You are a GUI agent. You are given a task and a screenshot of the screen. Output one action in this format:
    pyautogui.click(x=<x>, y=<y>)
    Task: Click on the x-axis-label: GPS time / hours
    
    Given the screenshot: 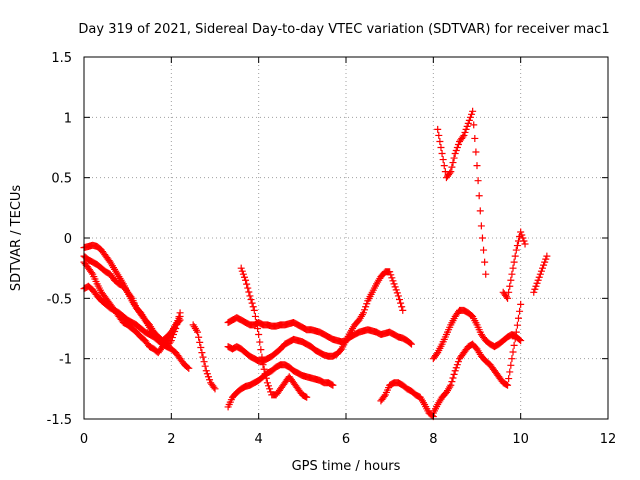 What is the action you would take?
    pyautogui.click(x=346, y=466)
    